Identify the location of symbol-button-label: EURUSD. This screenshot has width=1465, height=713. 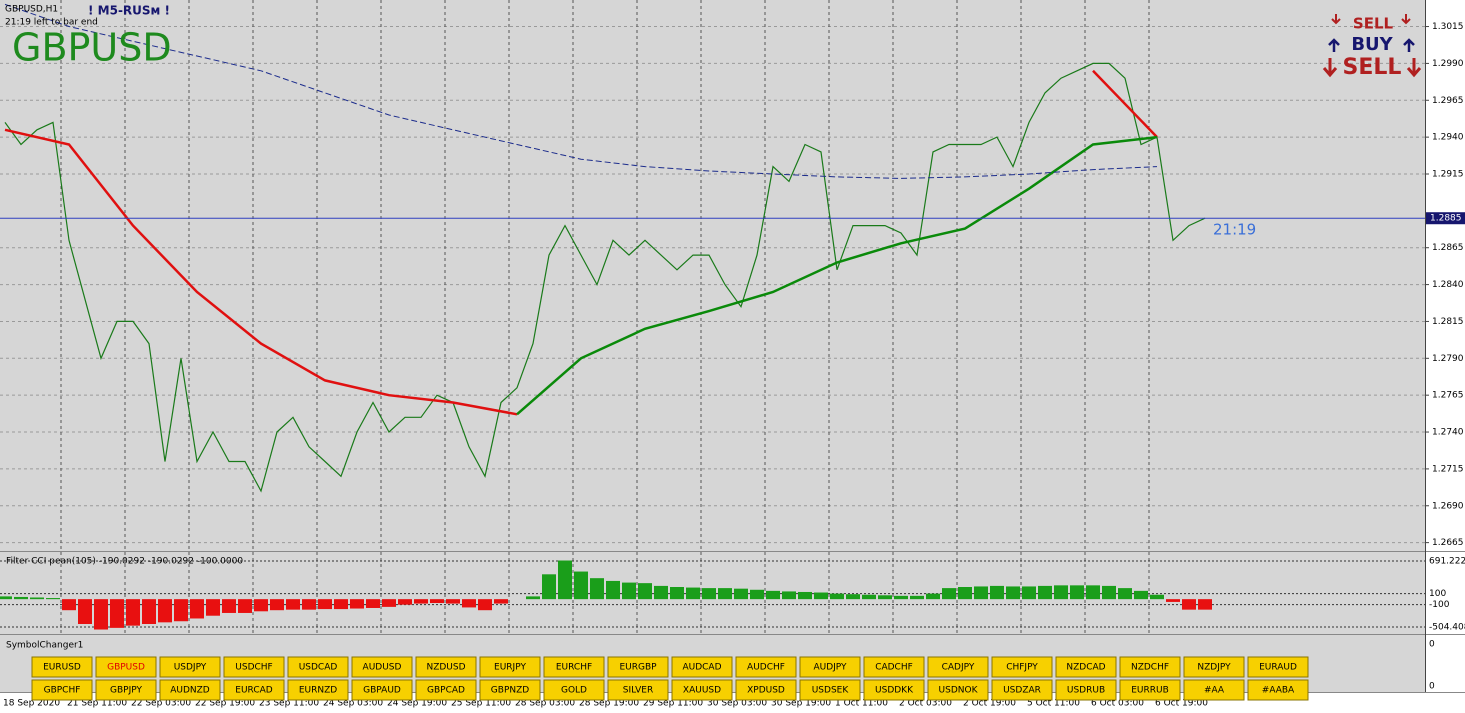
(62, 668).